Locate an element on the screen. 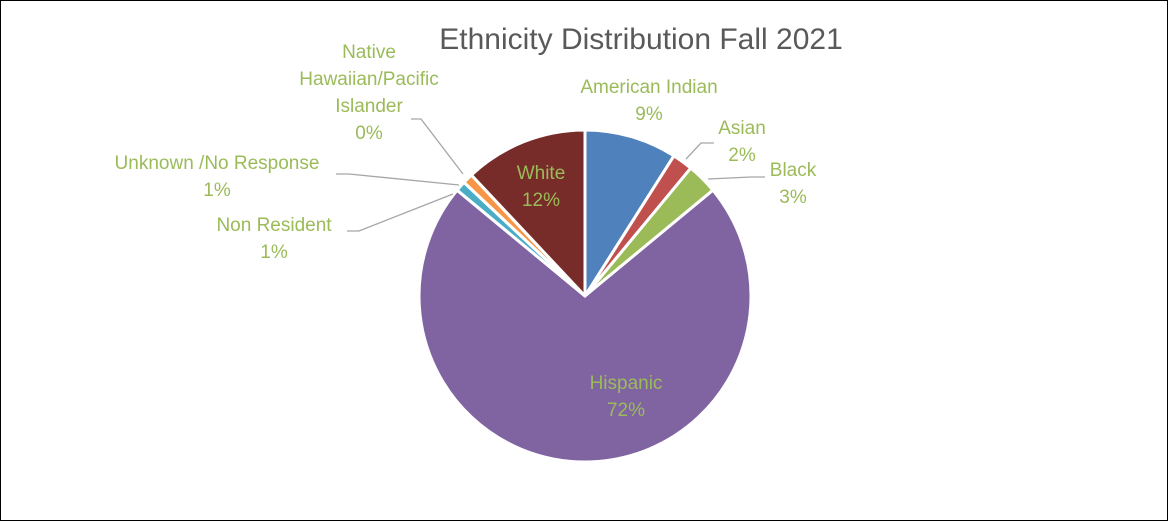 This screenshot has height=522, width=1168. chart-title: Ethnicity Distribution Fall 2021 is located at coordinates (641, 39).